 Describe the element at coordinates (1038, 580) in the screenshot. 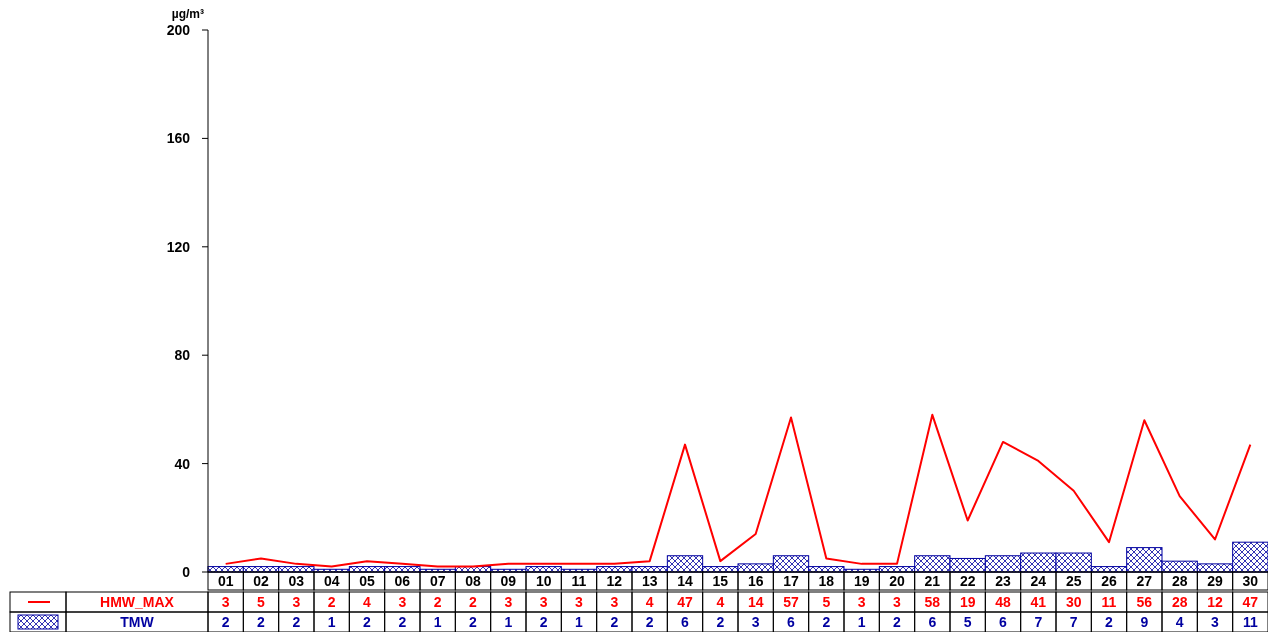

I see `x-tick-label: 24` at that location.